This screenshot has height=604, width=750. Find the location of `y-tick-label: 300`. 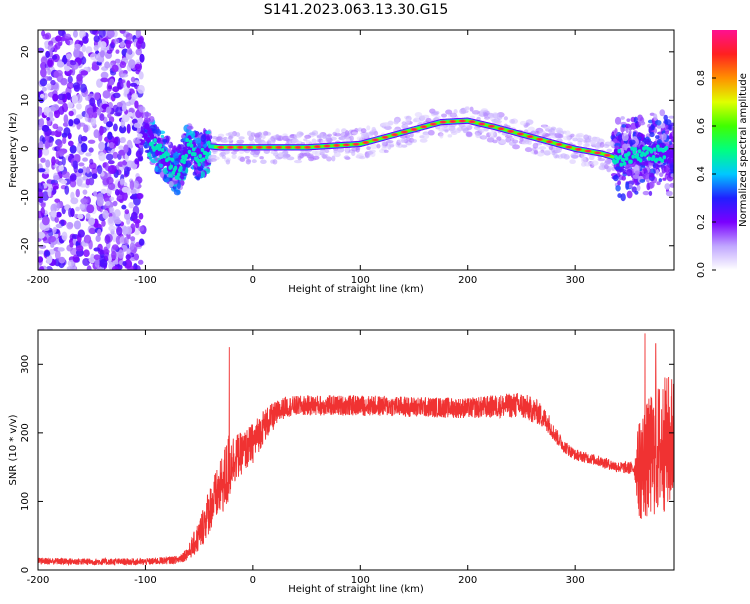

y-tick-label: 300 is located at coordinates (25, 364).